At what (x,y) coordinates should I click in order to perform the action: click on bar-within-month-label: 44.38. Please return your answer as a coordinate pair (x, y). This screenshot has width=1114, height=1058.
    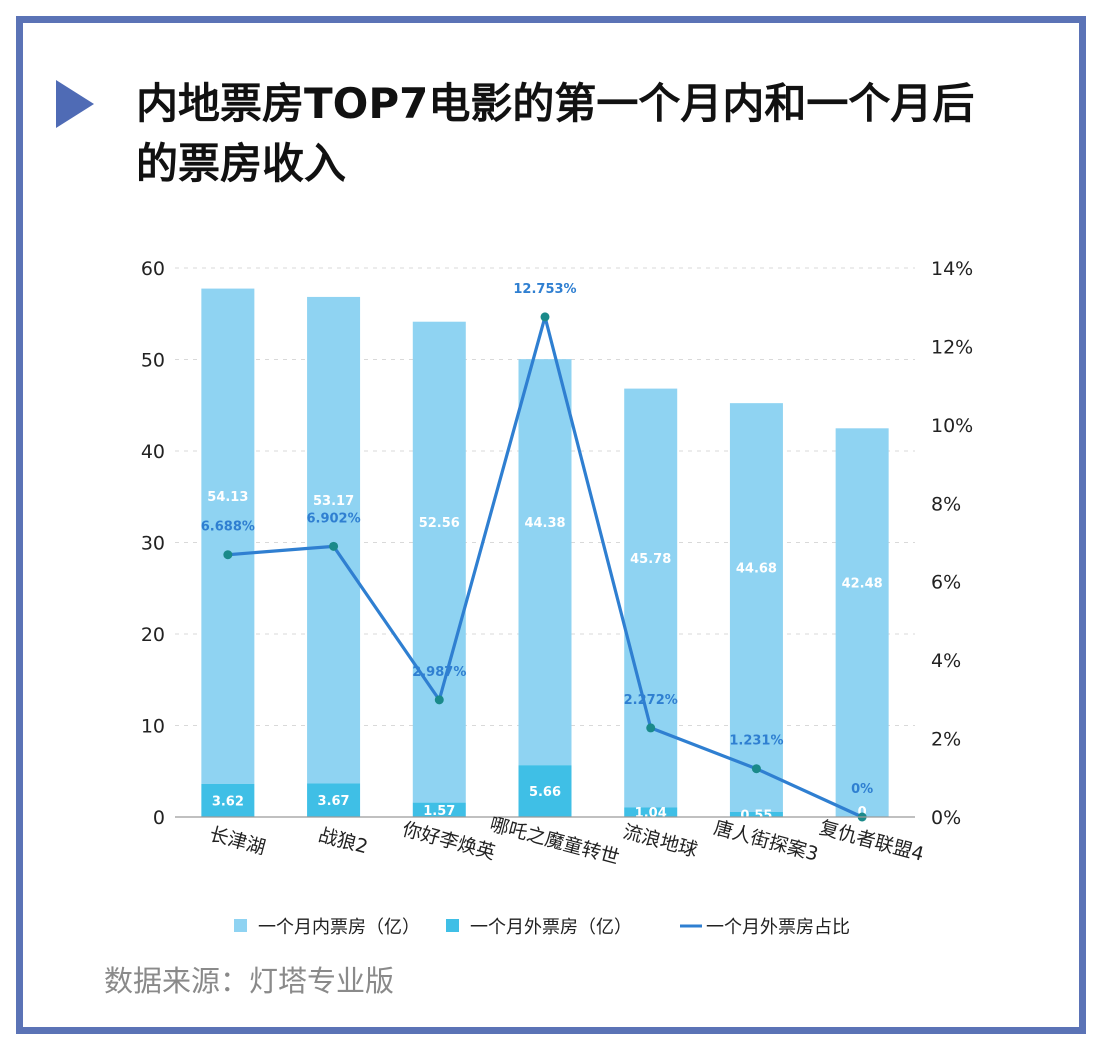
    Looking at the image, I should click on (544, 523).